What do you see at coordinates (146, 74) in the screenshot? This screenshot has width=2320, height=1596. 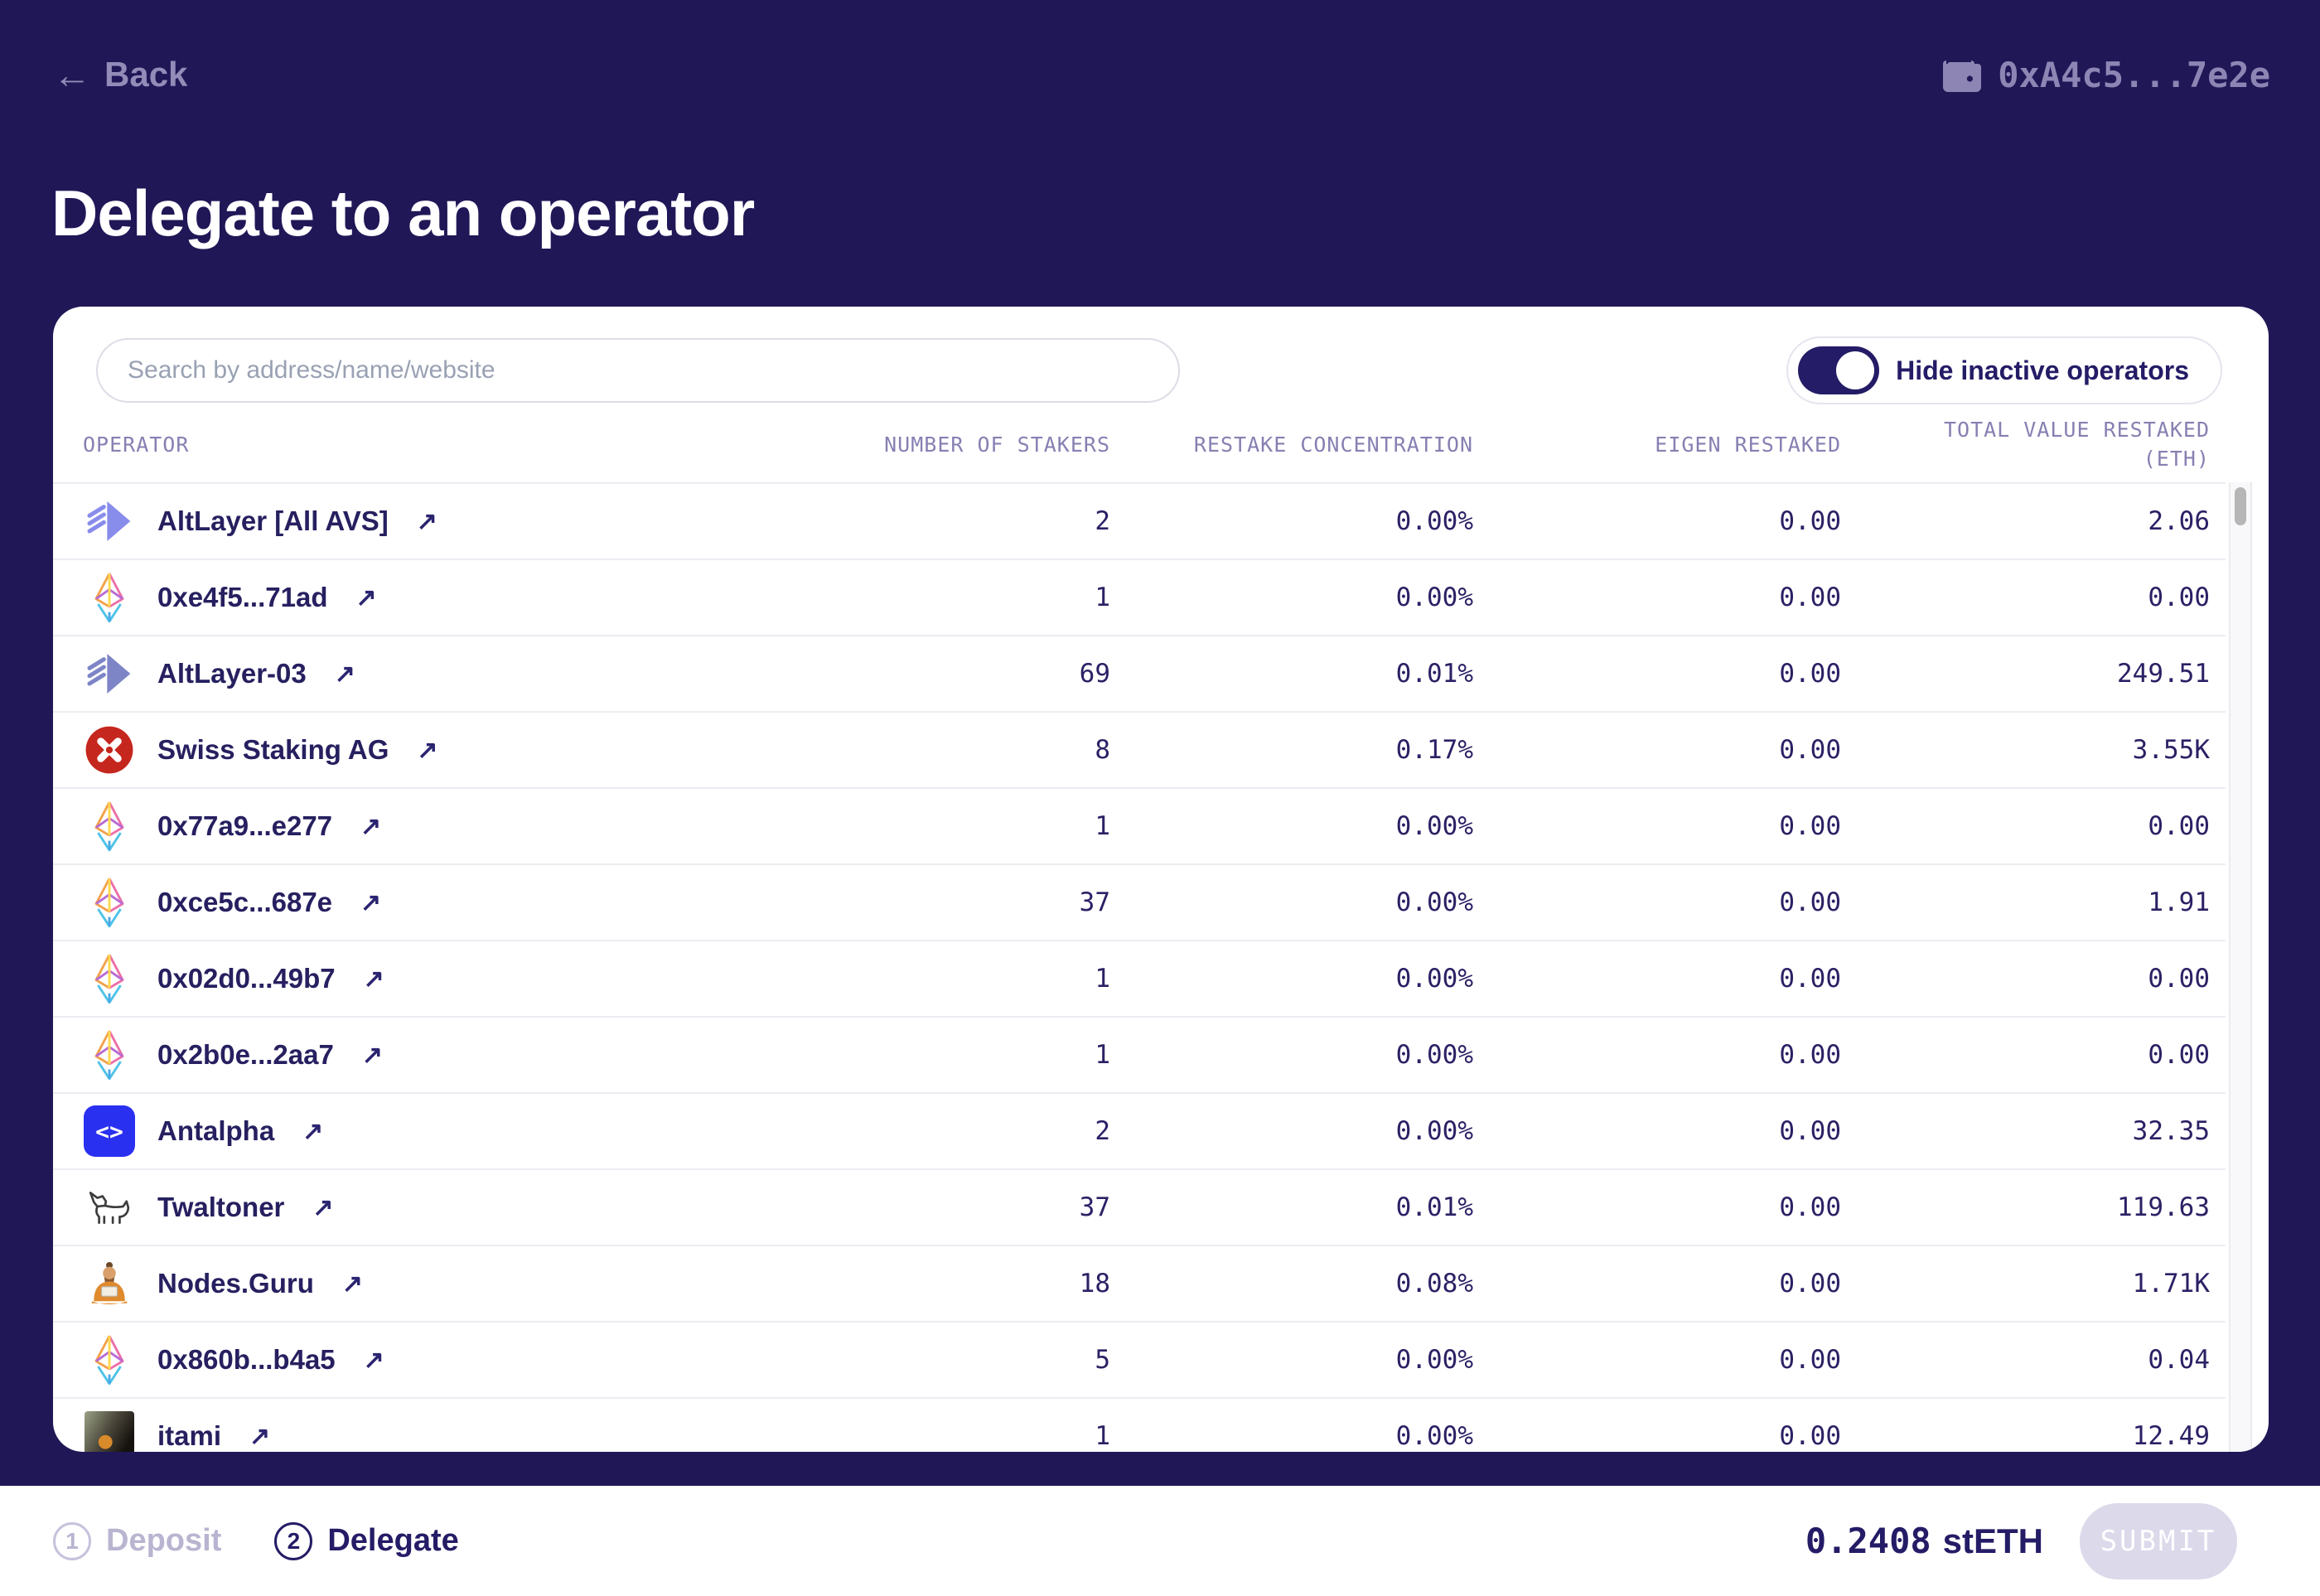 I see `back-label: Back` at bounding box center [146, 74].